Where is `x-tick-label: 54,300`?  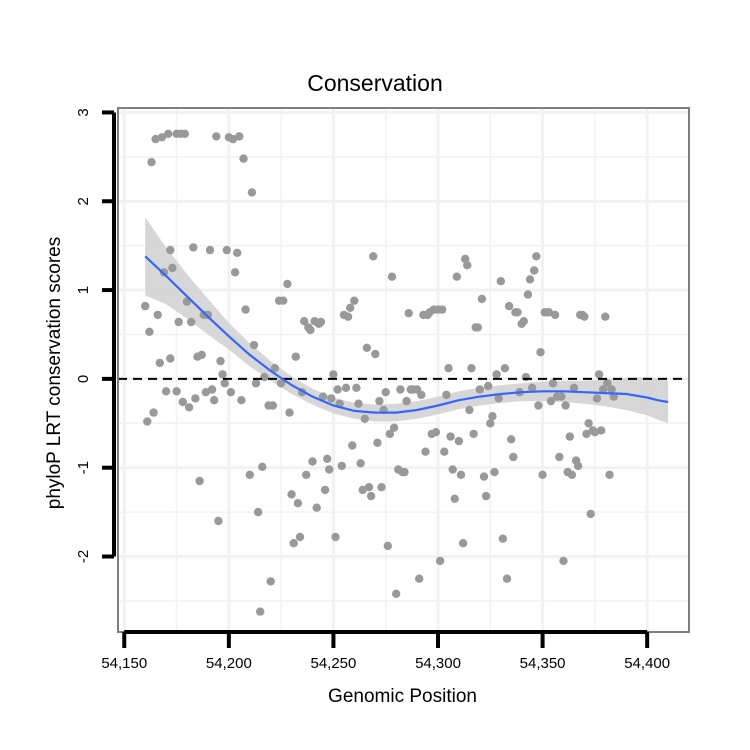
x-tick-label: 54,300 is located at coordinates (438, 663).